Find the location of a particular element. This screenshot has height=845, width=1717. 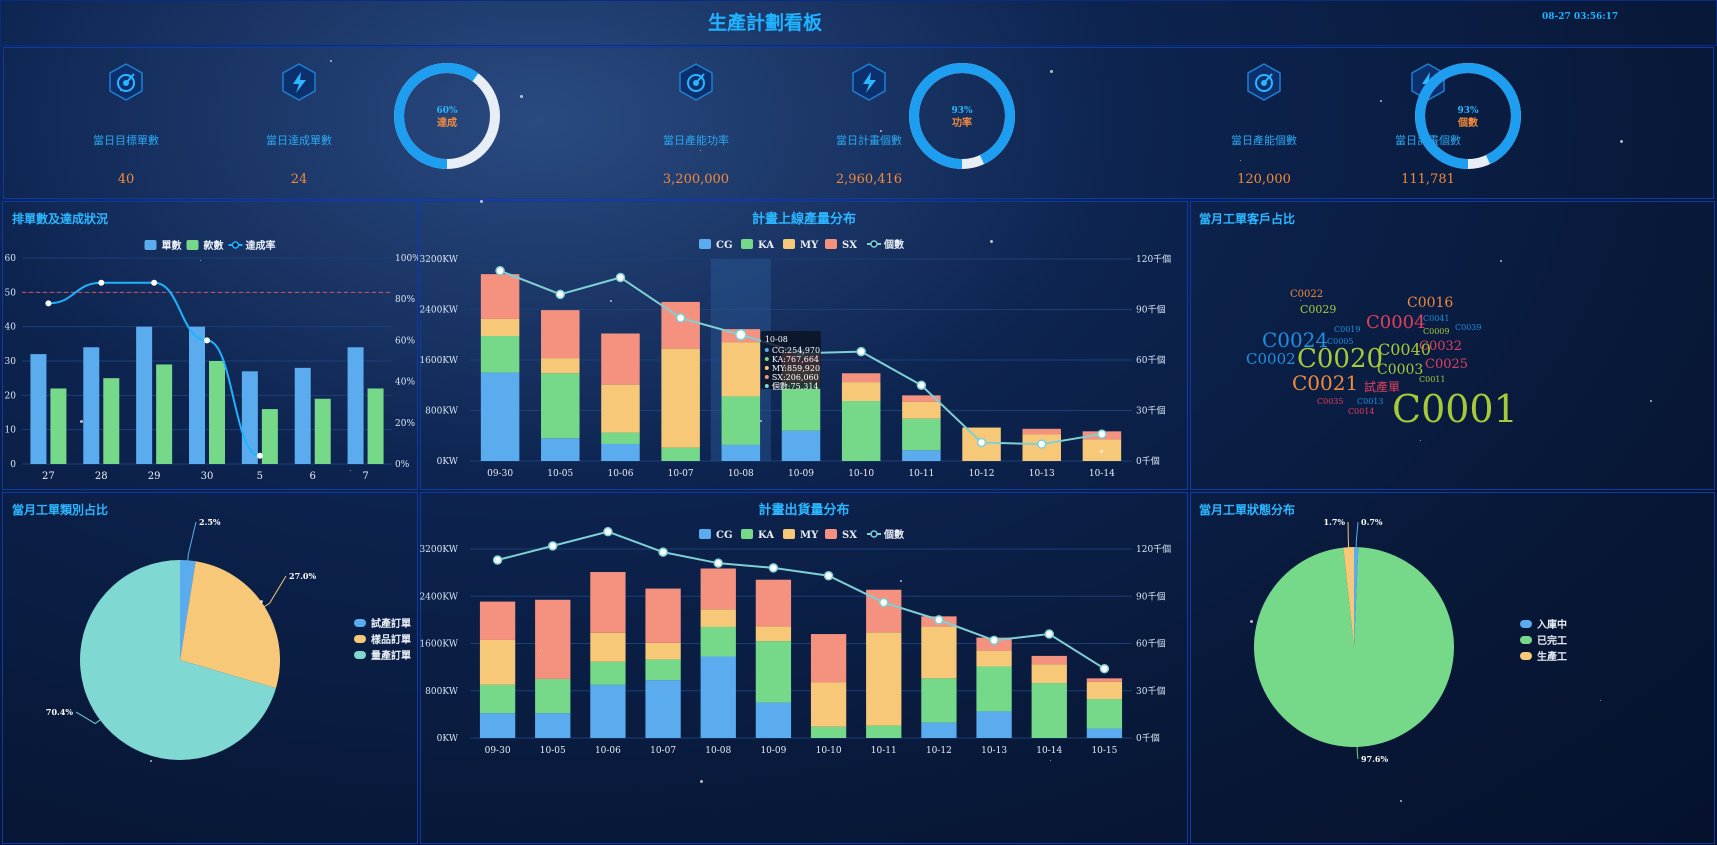

x-tick-label: 6 is located at coordinates (313, 476).